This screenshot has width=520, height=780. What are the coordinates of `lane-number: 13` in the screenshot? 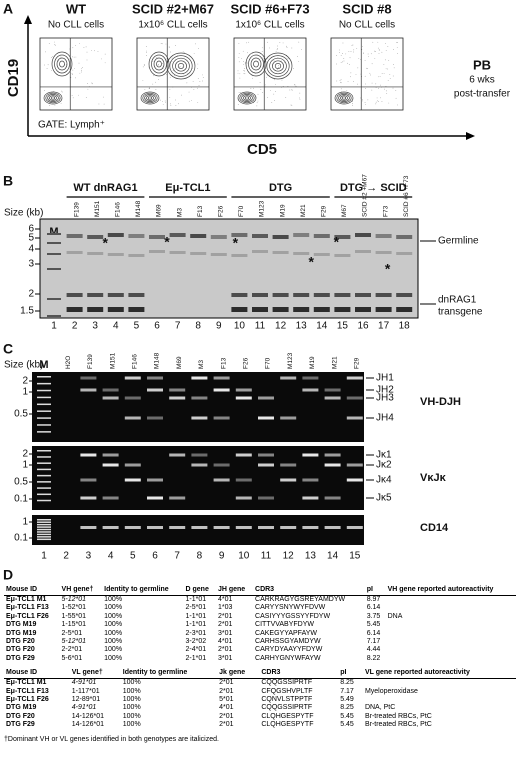 It's located at (311, 556).